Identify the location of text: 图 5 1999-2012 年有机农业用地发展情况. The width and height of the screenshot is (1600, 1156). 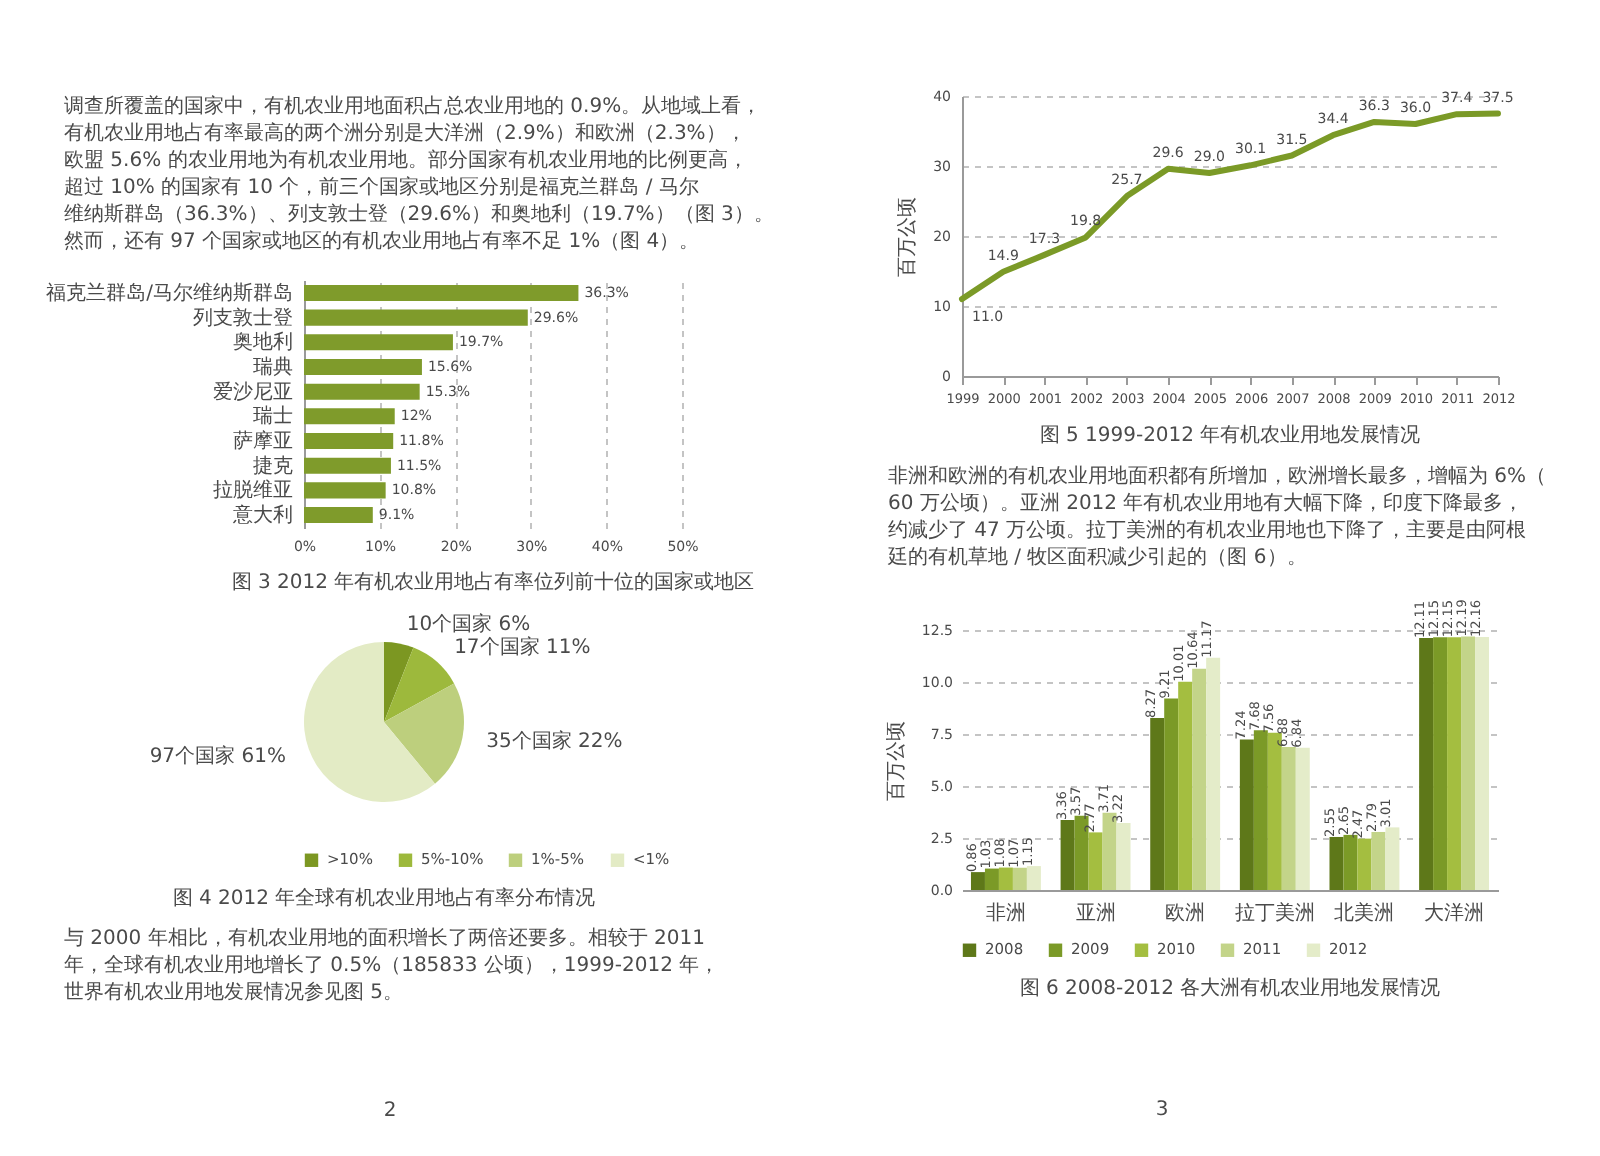
(1230, 435).